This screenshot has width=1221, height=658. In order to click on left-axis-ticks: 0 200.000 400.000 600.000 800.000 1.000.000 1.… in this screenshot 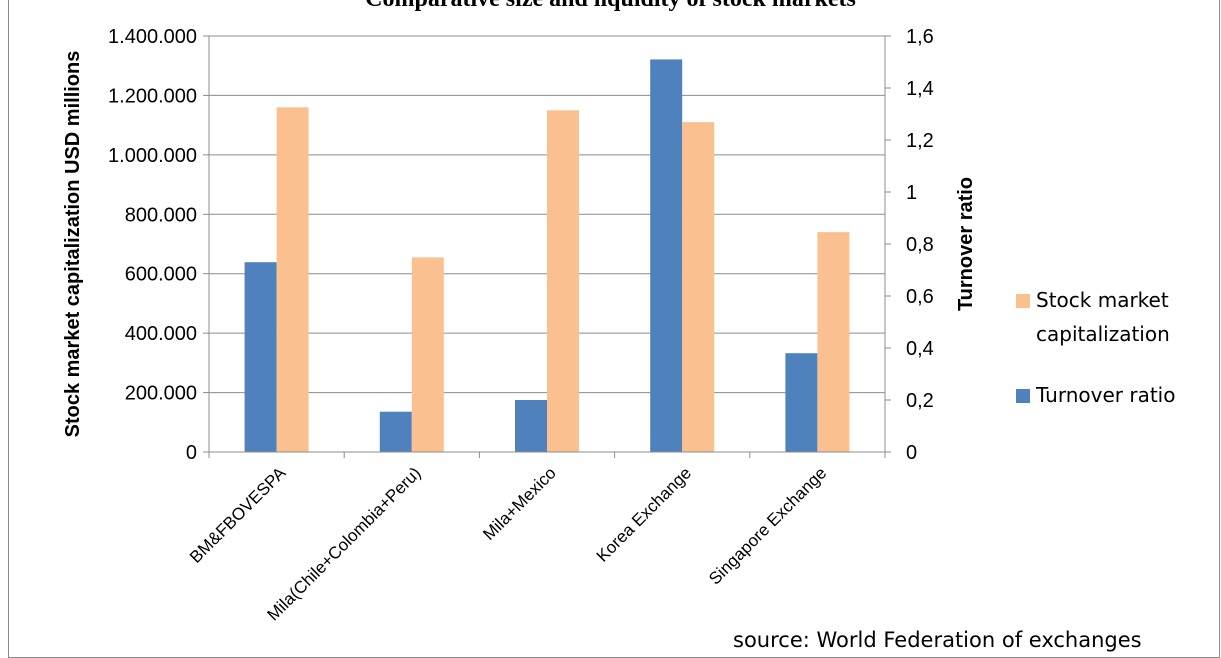, I will do `click(158, 245)`.